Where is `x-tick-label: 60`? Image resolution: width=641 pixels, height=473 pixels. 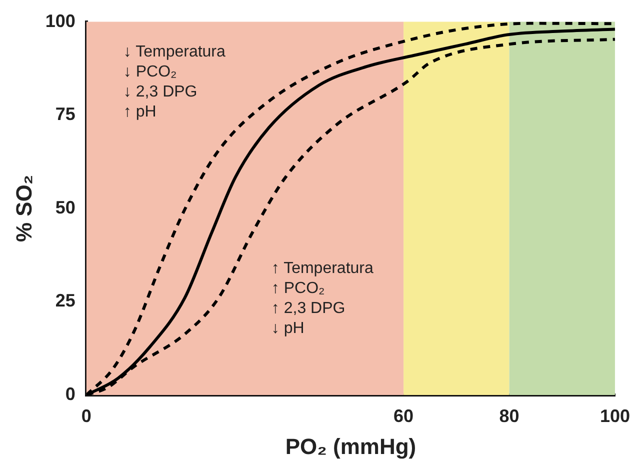
x-tick-label: 60 is located at coordinates (404, 416).